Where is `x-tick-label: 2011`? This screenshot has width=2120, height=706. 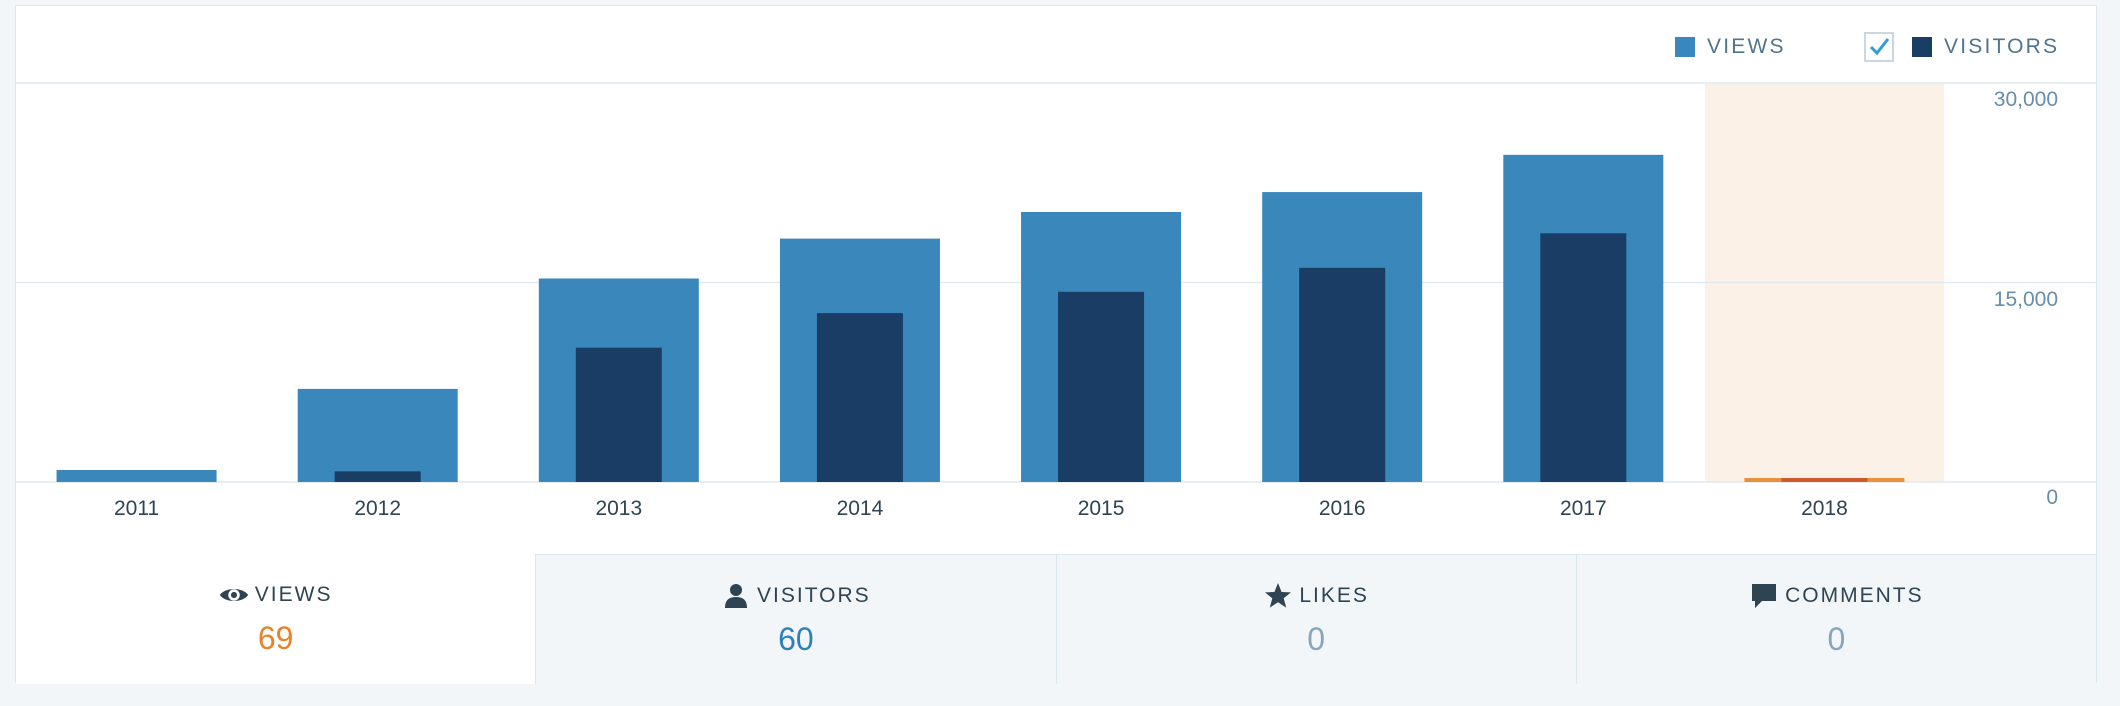 x-tick-label: 2011 is located at coordinates (136, 508).